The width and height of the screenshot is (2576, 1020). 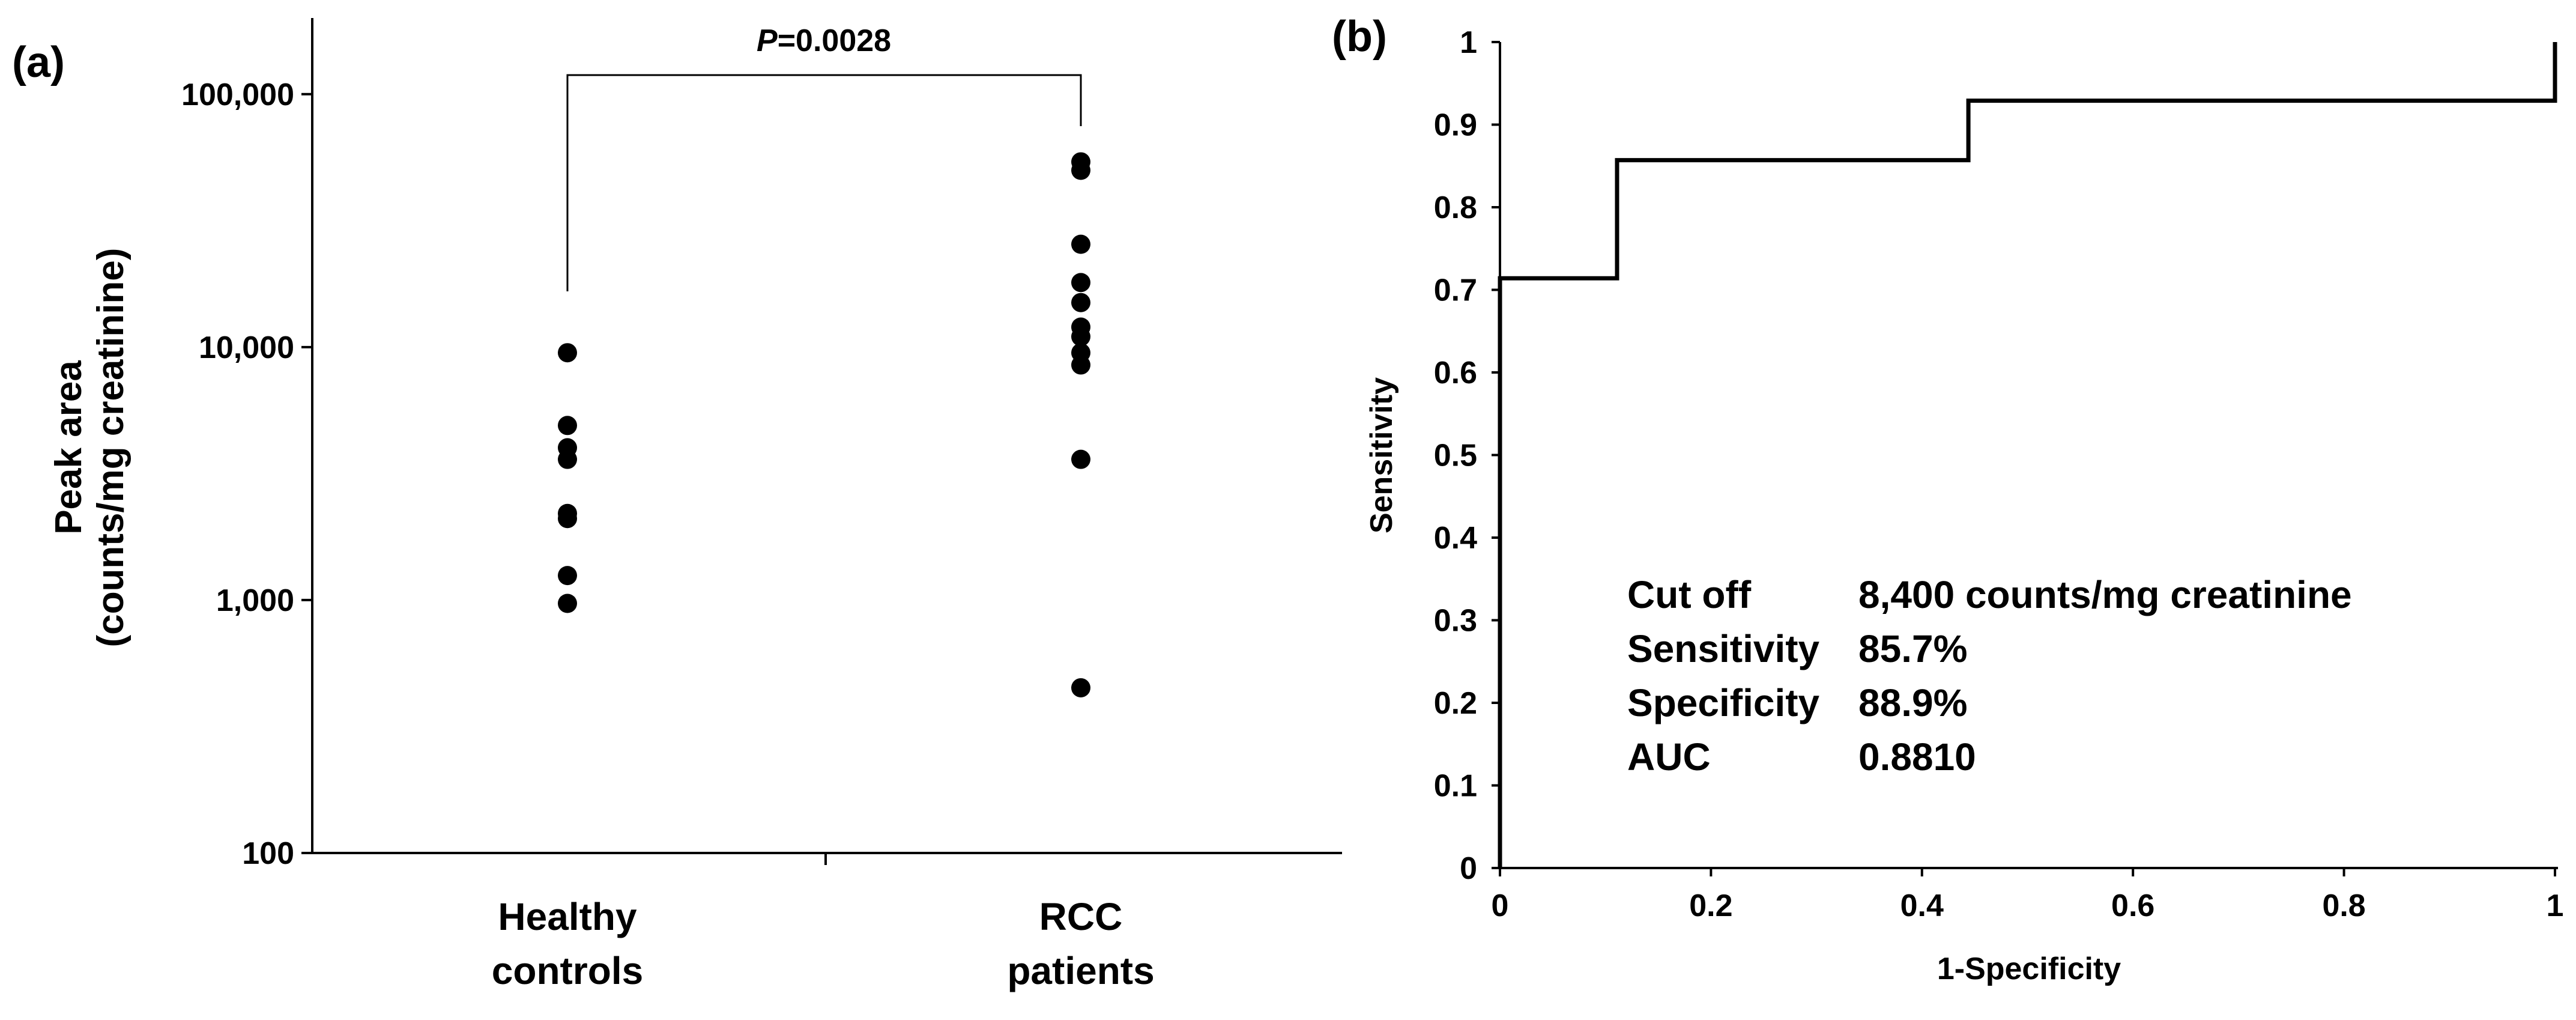 I want to click on panel-b-y-tick-label: 0.4, so click(x=1455, y=539).